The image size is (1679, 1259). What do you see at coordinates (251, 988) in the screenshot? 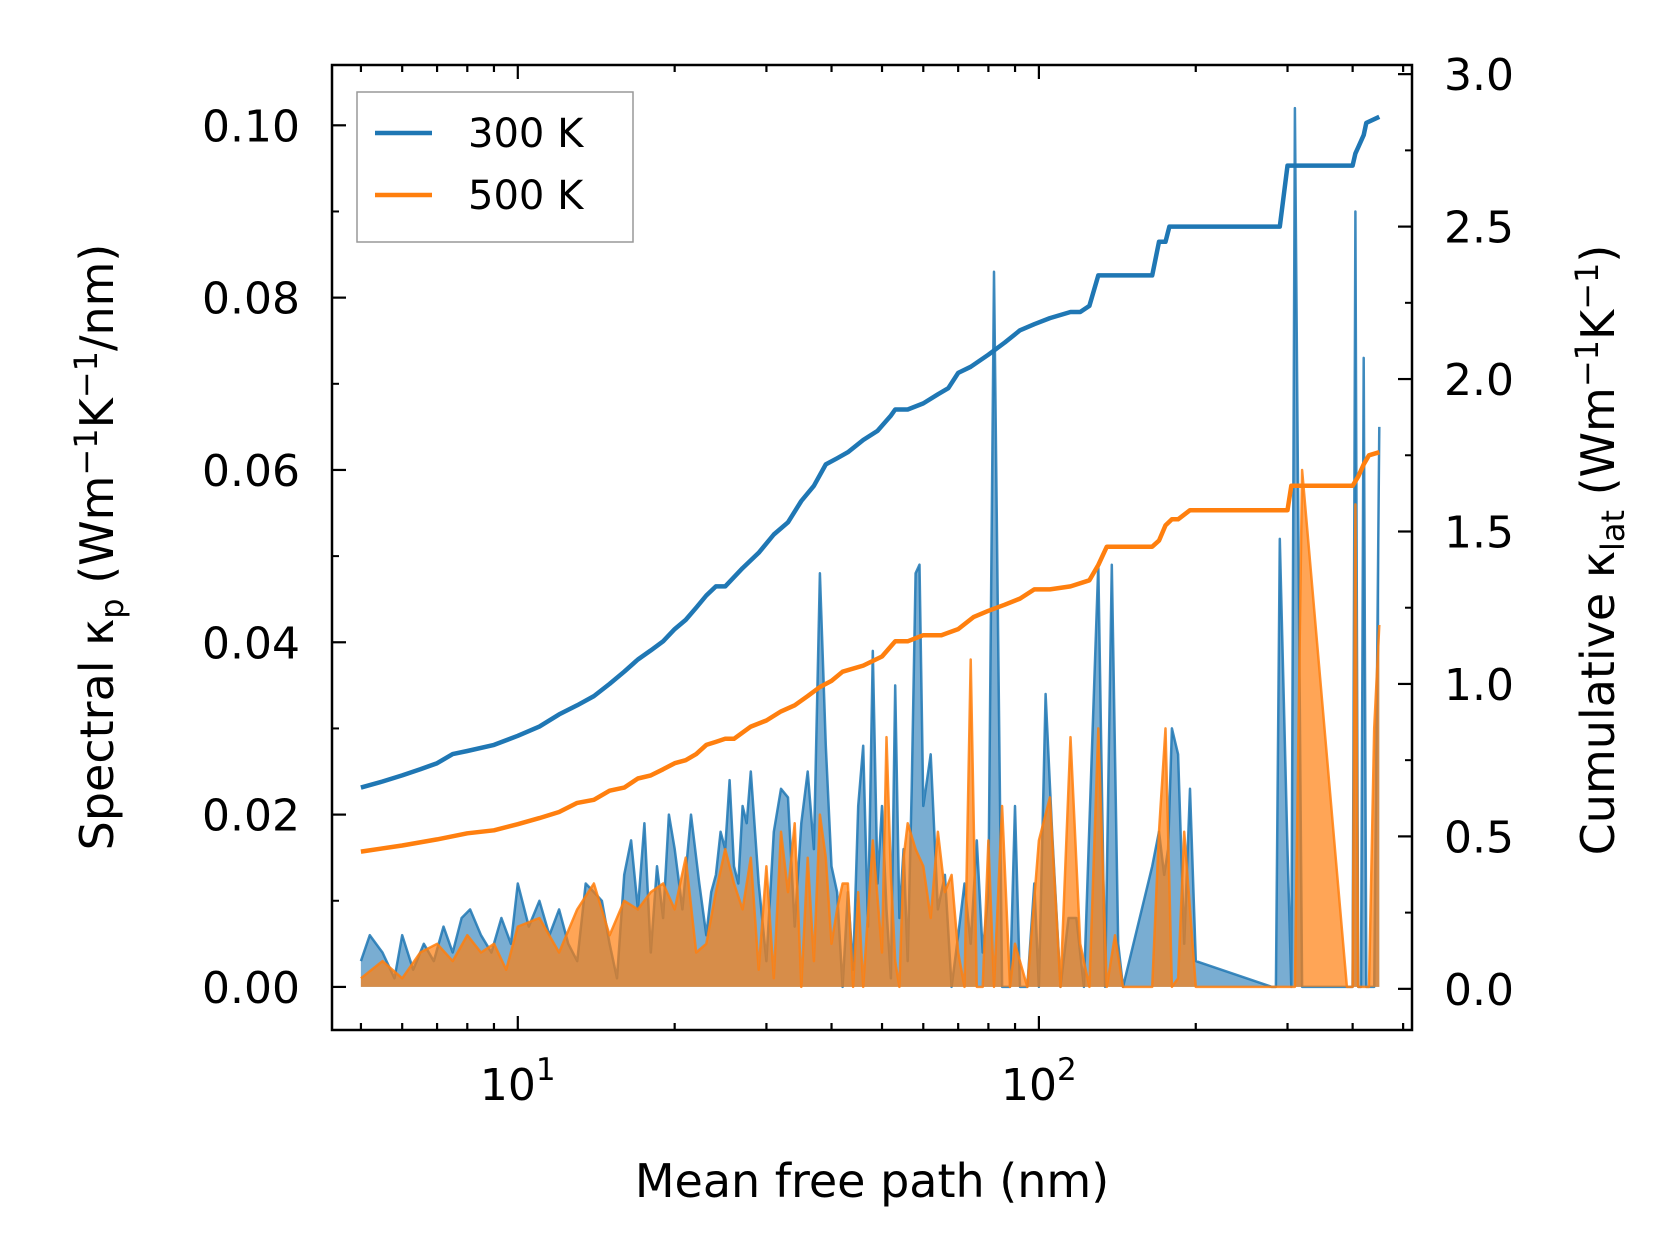
I see `y-left-tick-label: 0.00` at bounding box center [251, 988].